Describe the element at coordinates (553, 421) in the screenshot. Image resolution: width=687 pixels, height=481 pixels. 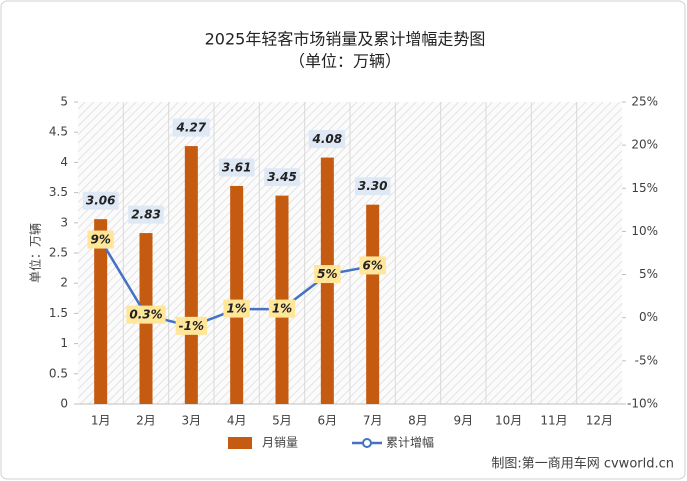
I see `x-tick-label: 11月` at that location.